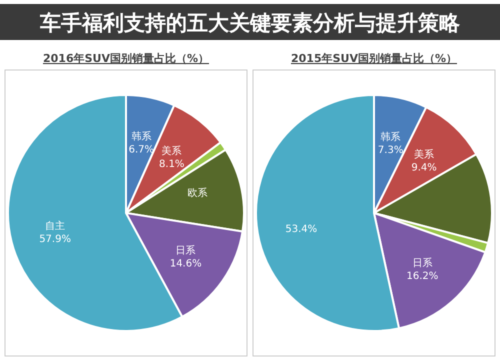 This screenshot has height=362, width=500. I want to click on data-label: 57.9%, so click(55, 239).